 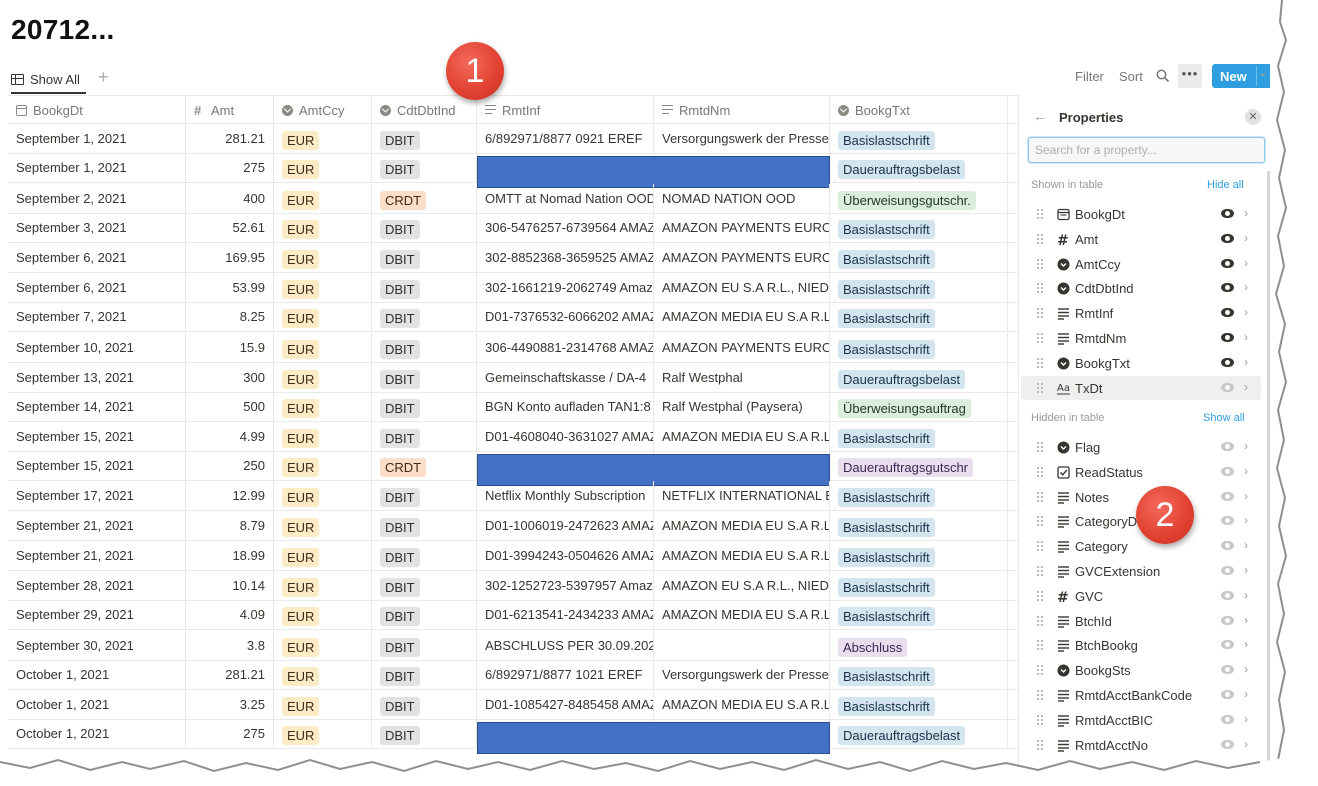 I want to click on cell-rmtdnm: Ralf Westphal (Paysera), so click(x=742, y=407).